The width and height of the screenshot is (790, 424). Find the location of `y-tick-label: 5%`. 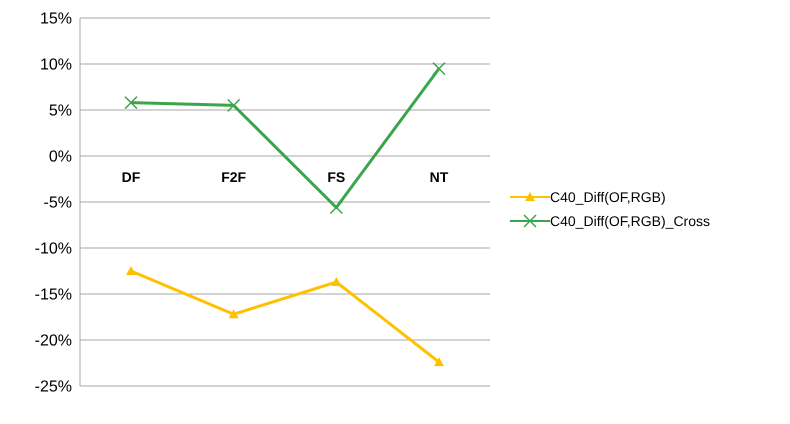

y-tick-label: 5% is located at coordinates (60, 111).